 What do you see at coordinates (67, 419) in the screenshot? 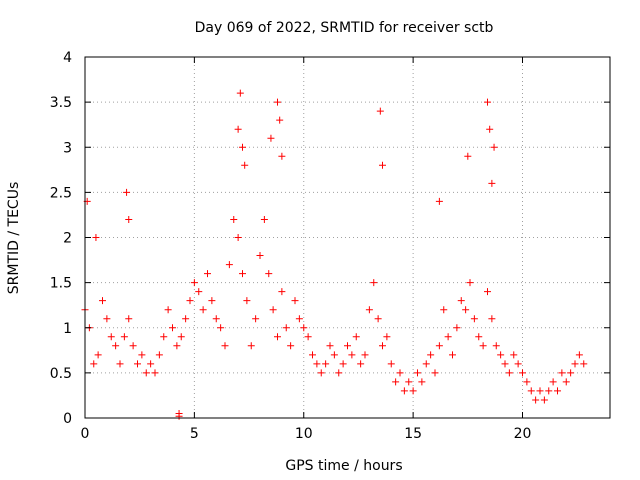
I see `y-tick-label: 0` at bounding box center [67, 419].